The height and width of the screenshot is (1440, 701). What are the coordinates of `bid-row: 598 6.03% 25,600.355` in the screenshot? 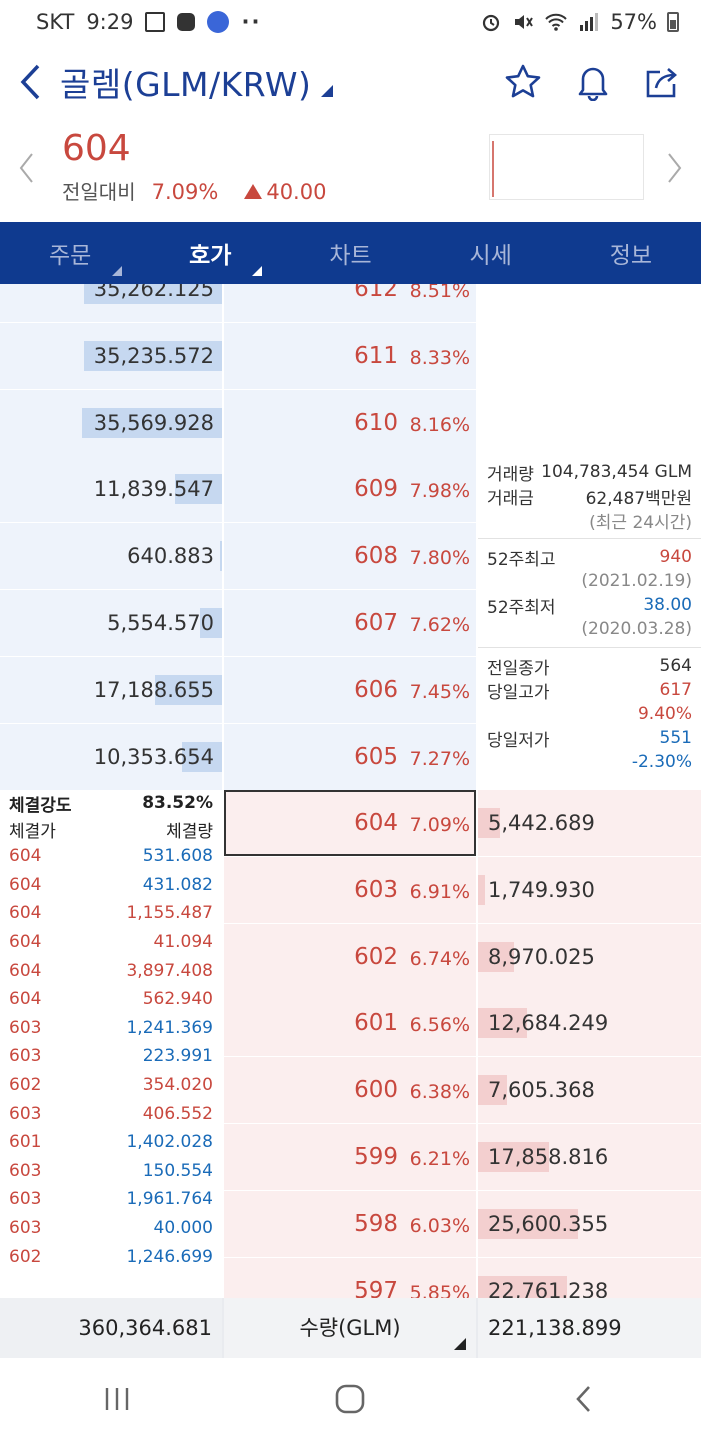 It's located at (350, 1223).